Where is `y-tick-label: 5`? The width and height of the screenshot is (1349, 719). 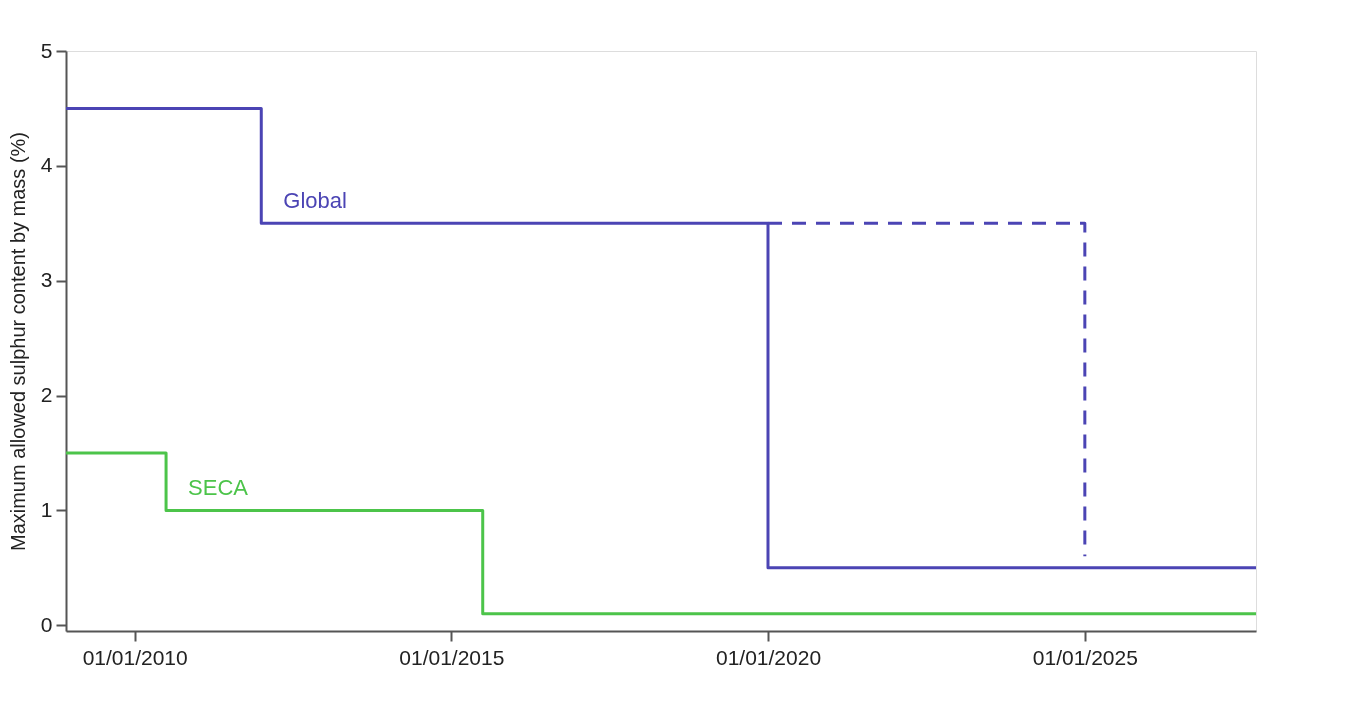
y-tick-label: 5 is located at coordinates (46, 50).